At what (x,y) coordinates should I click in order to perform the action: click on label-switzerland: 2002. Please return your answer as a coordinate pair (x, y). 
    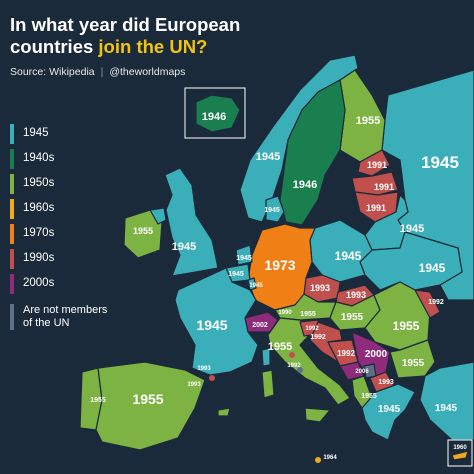
    Looking at the image, I should click on (260, 325).